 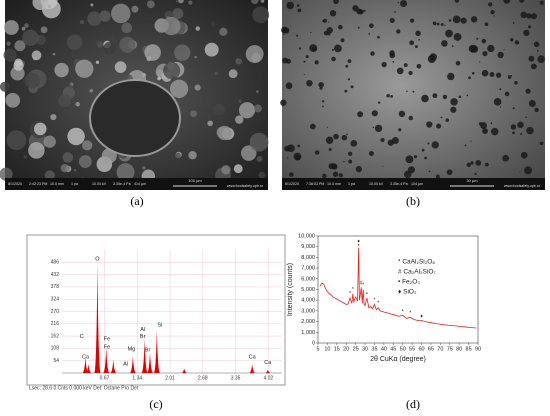 What do you see at coordinates (15, 184) in the screenshot?
I see `info-text: 8/1/2020` at bounding box center [15, 184].